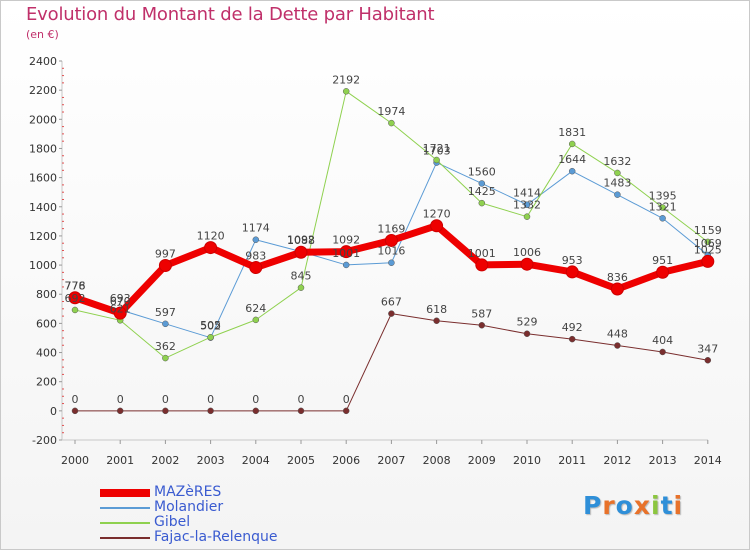  I want to click on legend: MAZèRES Molandier Gibel Fajac-la-Relenque, so click(189, 515).